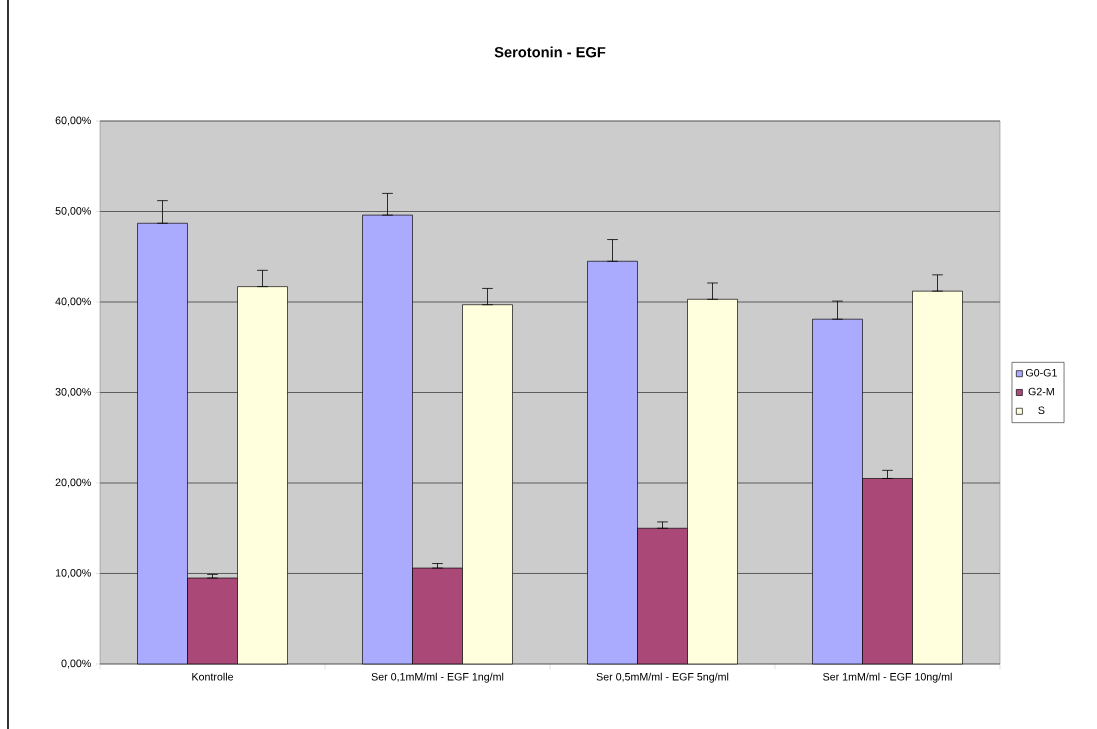 Image resolution: width=1097 pixels, height=729 pixels. I want to click on y-tick-label: 30,00%, so click(73, 392).